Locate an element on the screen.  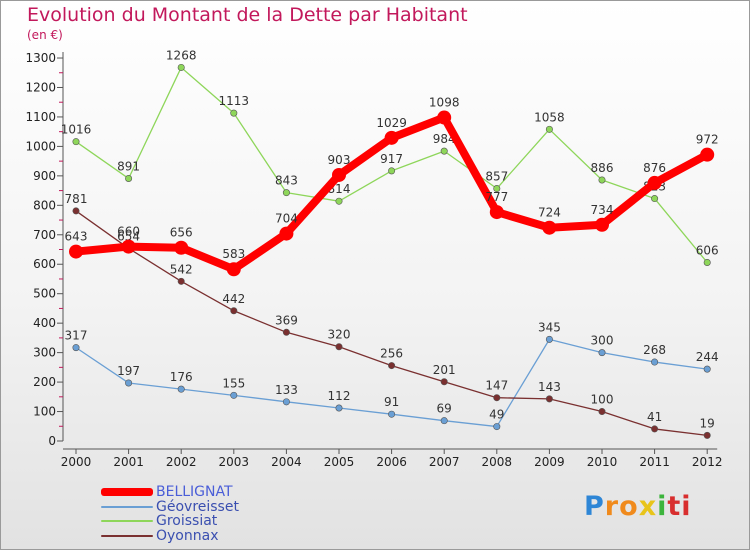
data-label: 317 is located at coordinates (76, 336).